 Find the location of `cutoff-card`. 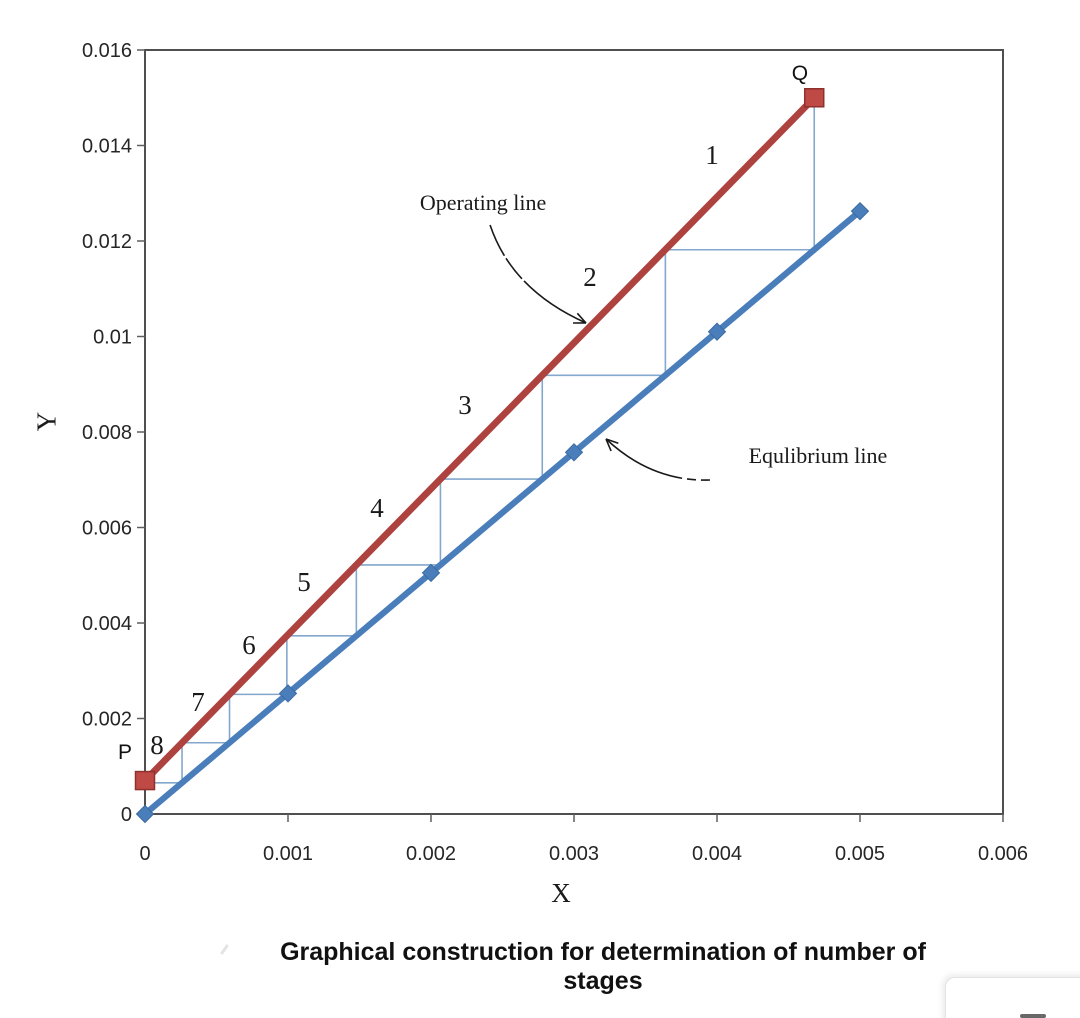

cutoff-card is located at coordinates (1012, 997).